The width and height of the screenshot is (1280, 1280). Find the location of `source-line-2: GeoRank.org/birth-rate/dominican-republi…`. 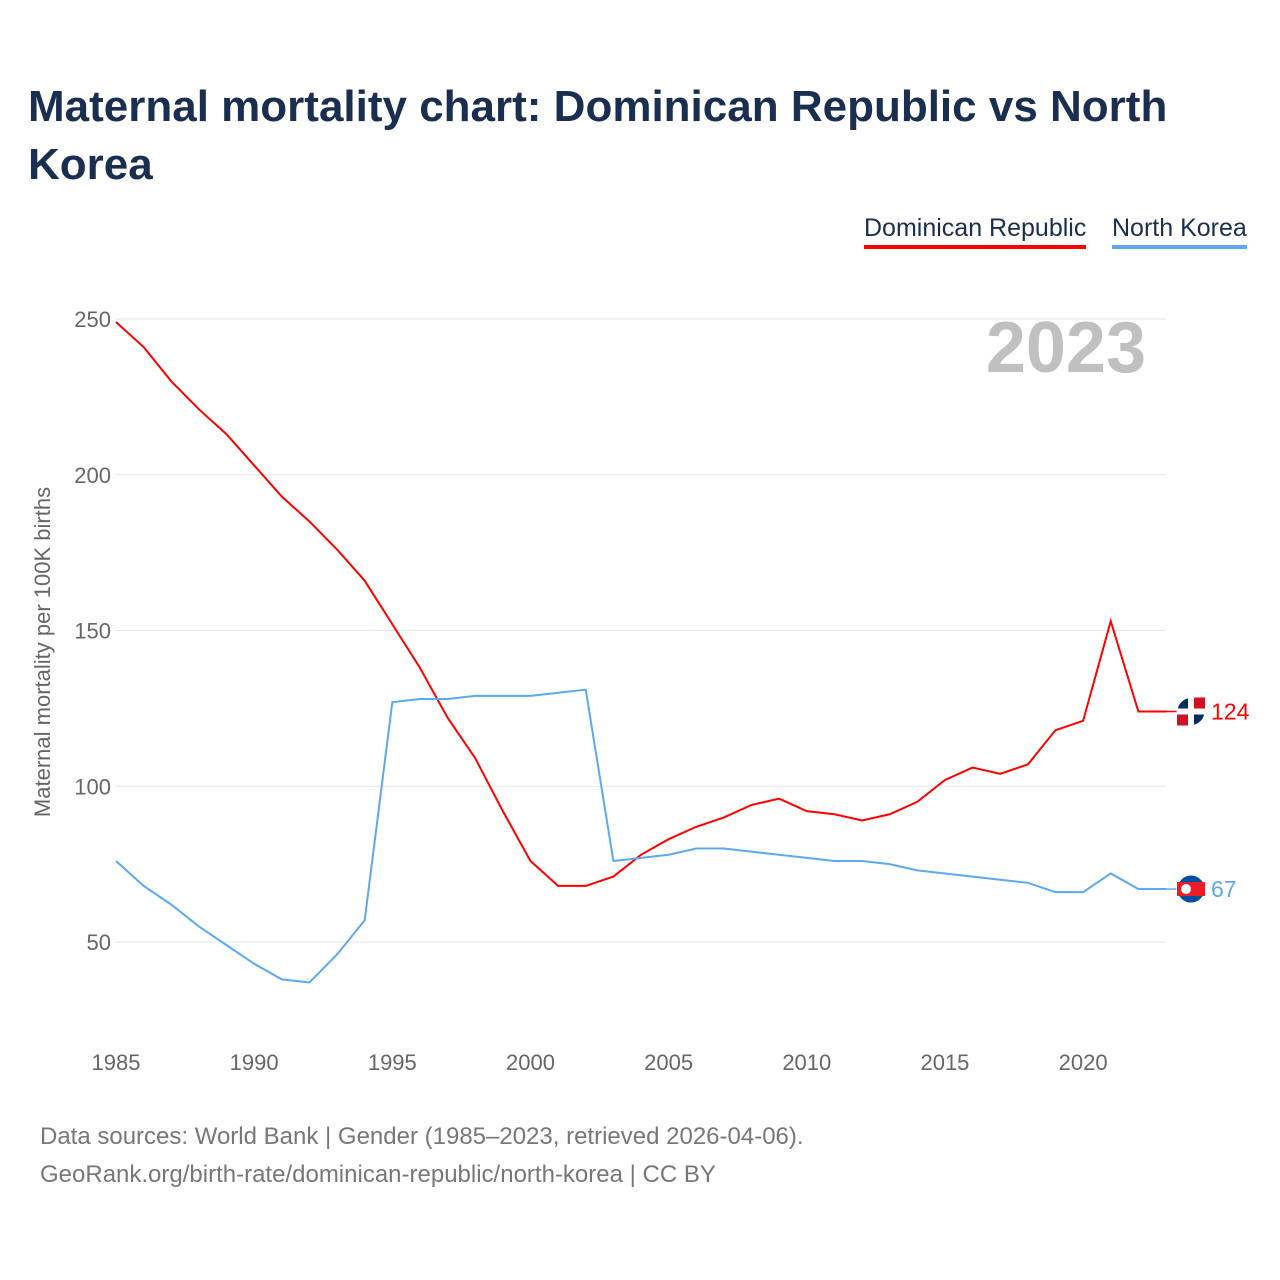

source-line-2: GeoRank.org/birth-rate/dominican-republi… is located at coordinates (378, 1174).